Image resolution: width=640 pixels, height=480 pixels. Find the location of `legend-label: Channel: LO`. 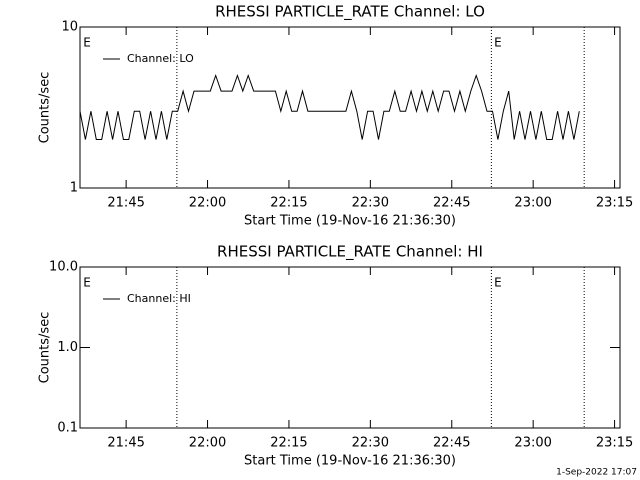

legend-label: Channel: LO is located at coordinates (160, 58).